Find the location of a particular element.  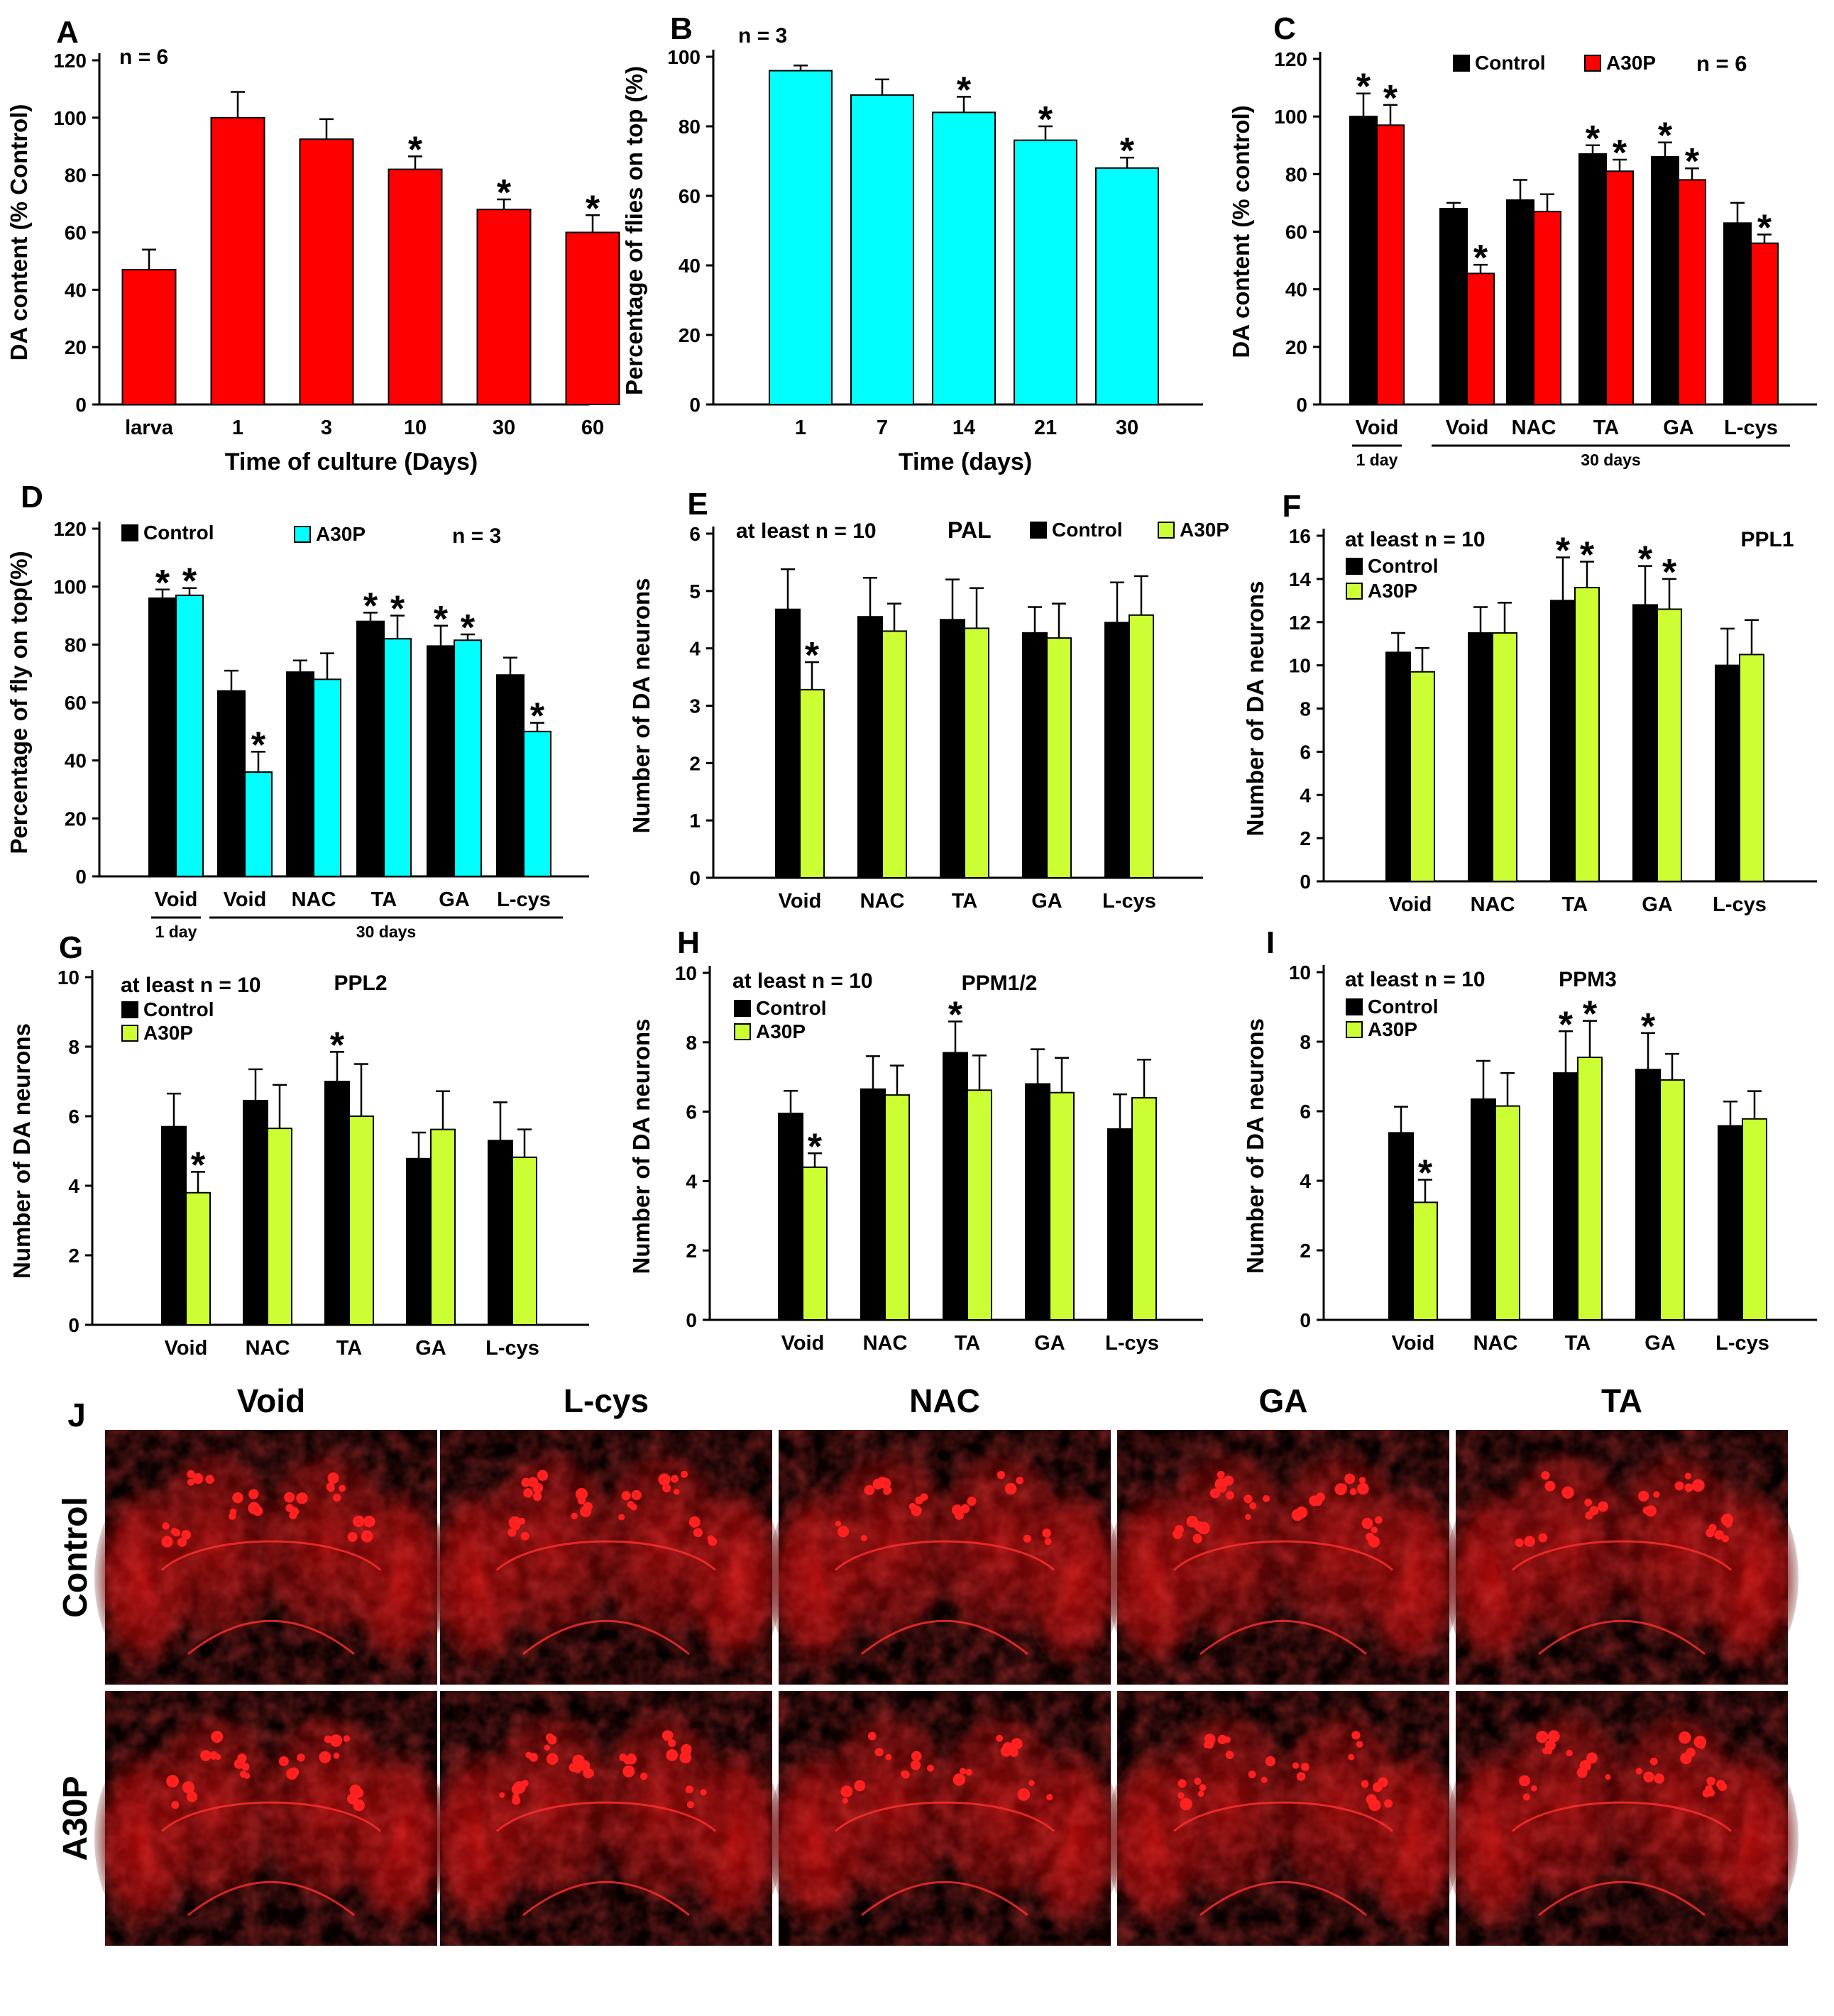

row-label: A30P is located at coordinates (75, 1818).